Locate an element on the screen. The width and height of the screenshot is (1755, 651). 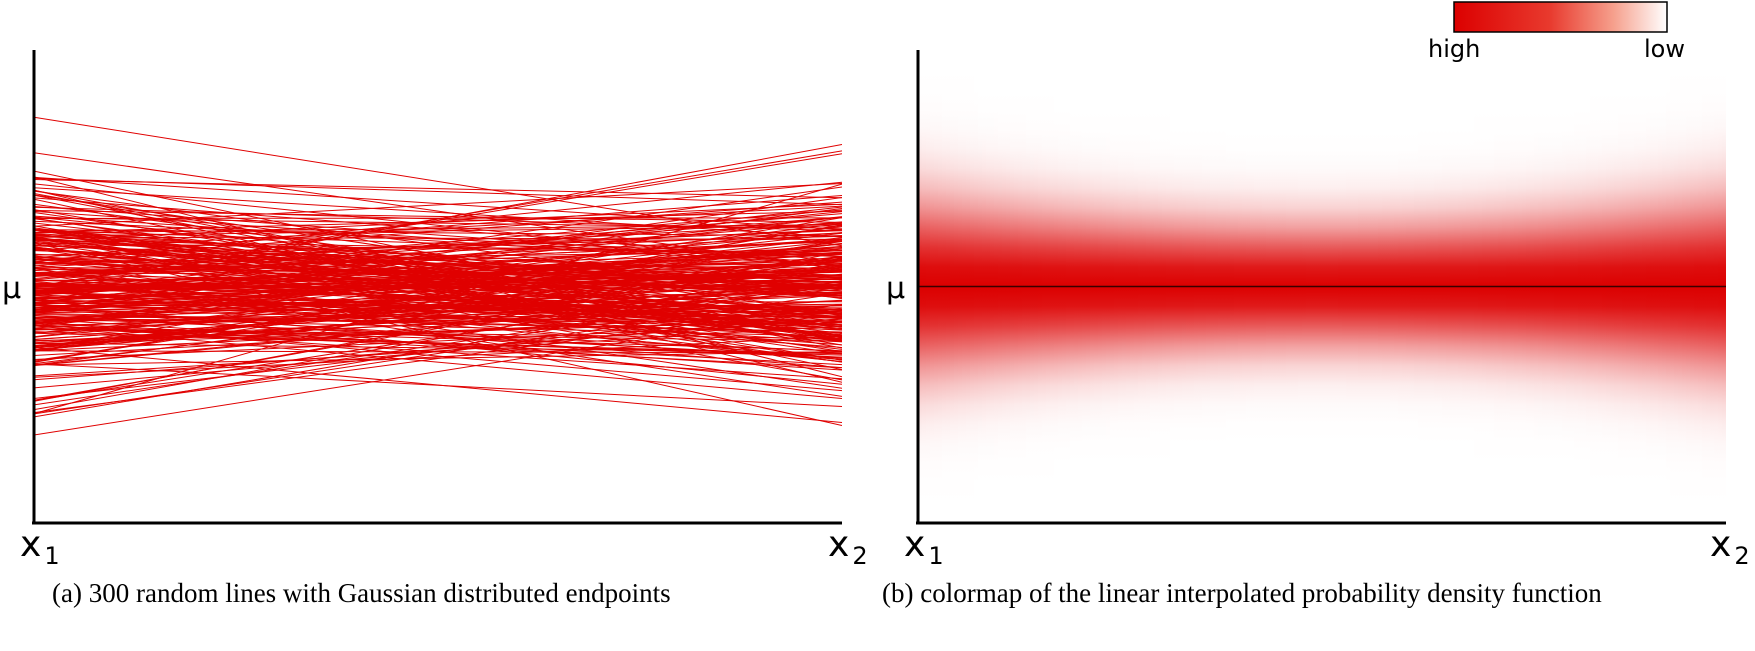
colorbar: high low is located at coordinates (1556, 32).